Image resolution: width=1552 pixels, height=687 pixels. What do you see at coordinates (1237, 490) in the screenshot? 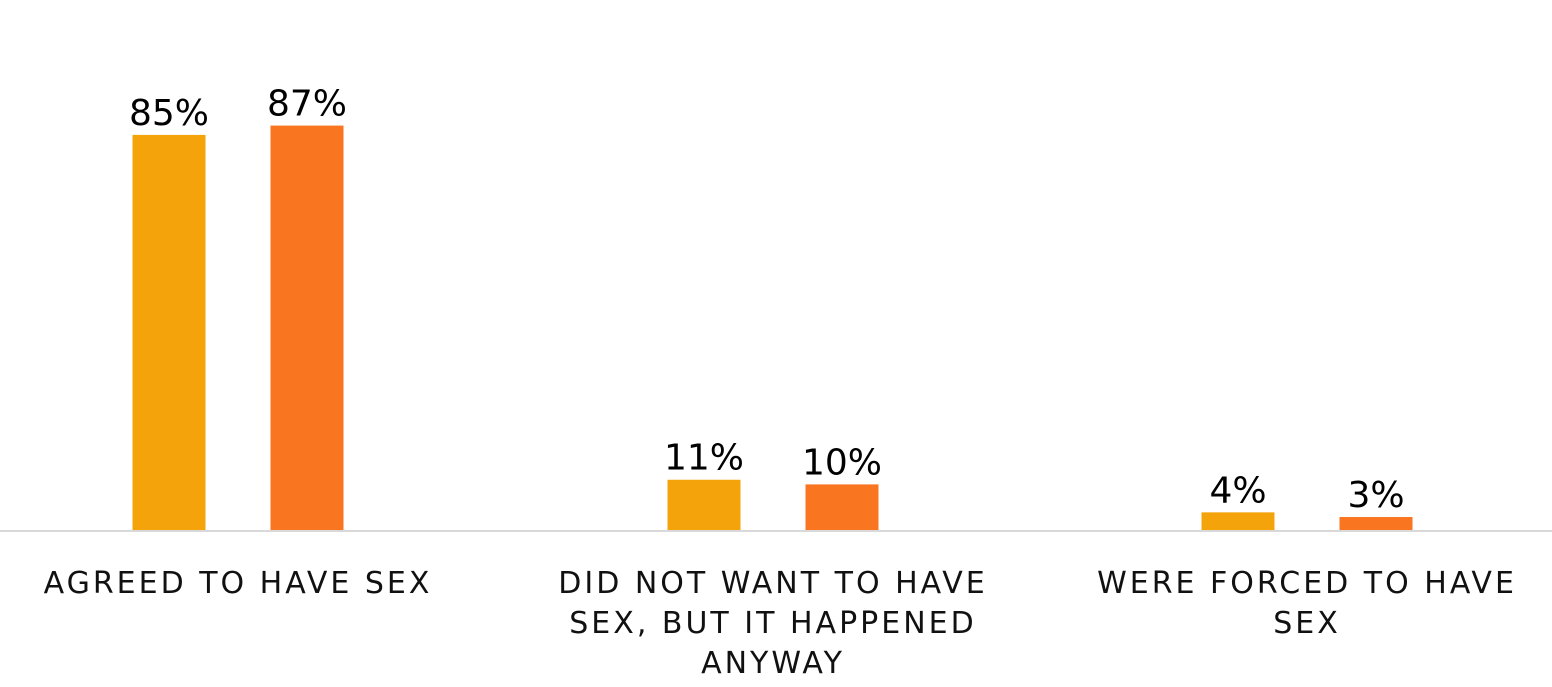
I see `value-label-series1-cat3: 4%` at bounding box center [1237, 490].